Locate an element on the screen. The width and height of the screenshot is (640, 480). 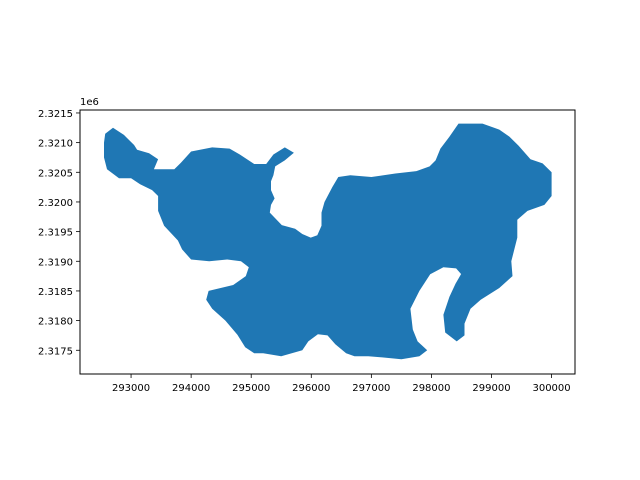
y-tick-label: 2.3205 is located at coordinates (55, 173).